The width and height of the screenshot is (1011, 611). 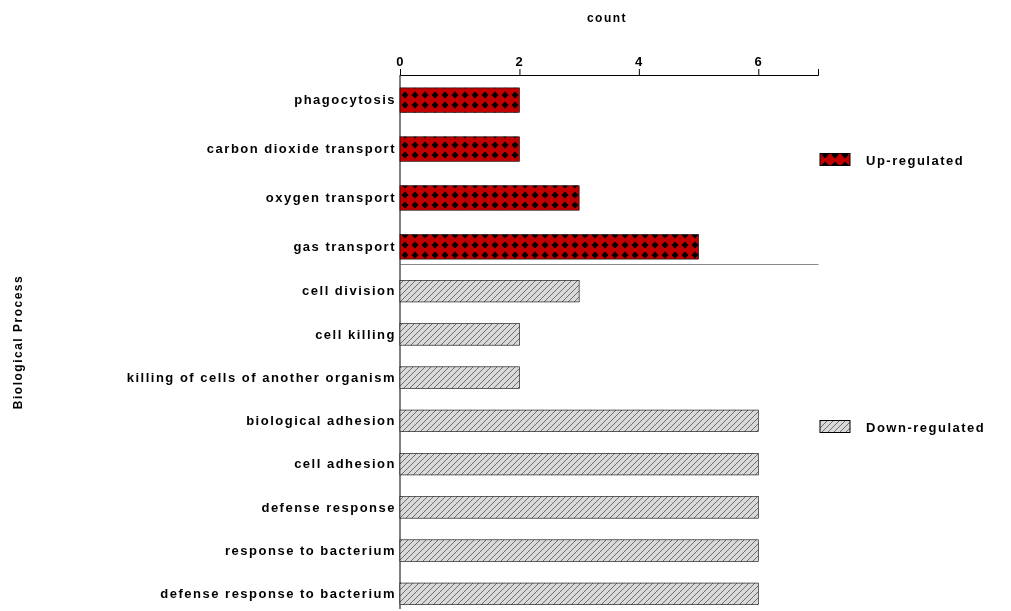 What do you see at coordinates (759, 61) in the screenshot?
I see `x-tick-label: 6` at bounding box center [759, 61].